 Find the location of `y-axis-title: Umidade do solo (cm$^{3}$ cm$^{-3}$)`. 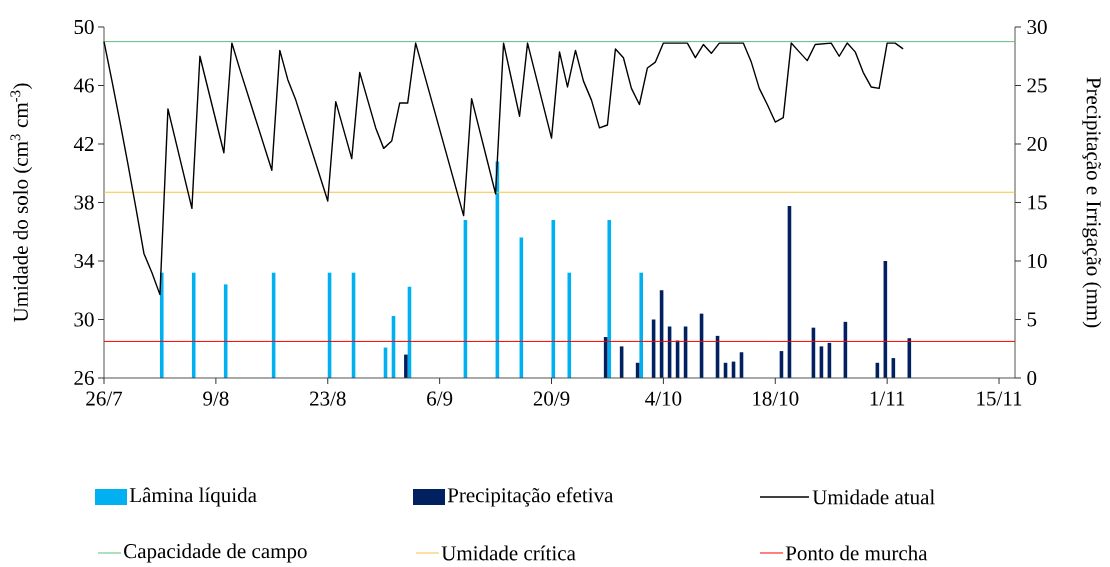

y-axis-title: Umidade do solo (cm$^{3}$ cm$^{-3}$) is located at coordinates (21, 202).